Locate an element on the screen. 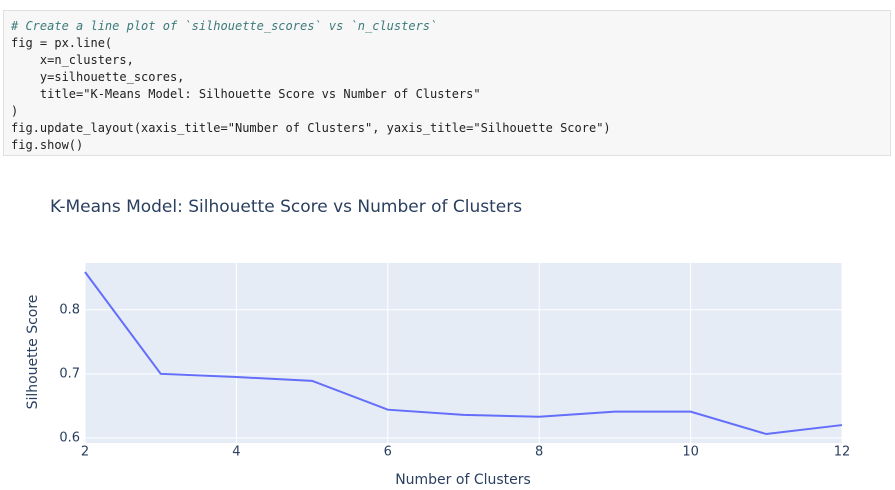 The image size is (895, 490). code-line: y=silhouette_scores, is located at coordinates (98, 77).